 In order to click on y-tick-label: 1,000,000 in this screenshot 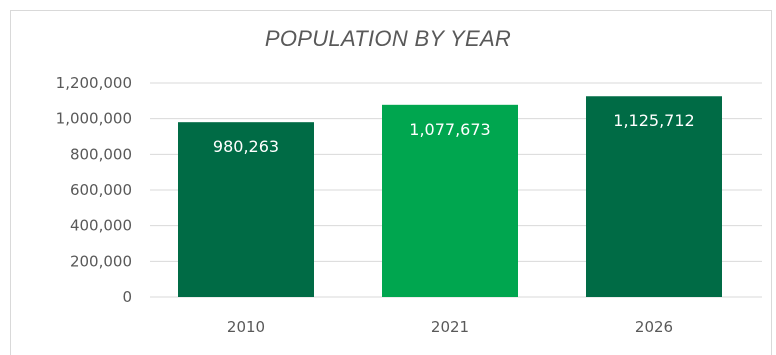, I will do `click(94, 119)`.